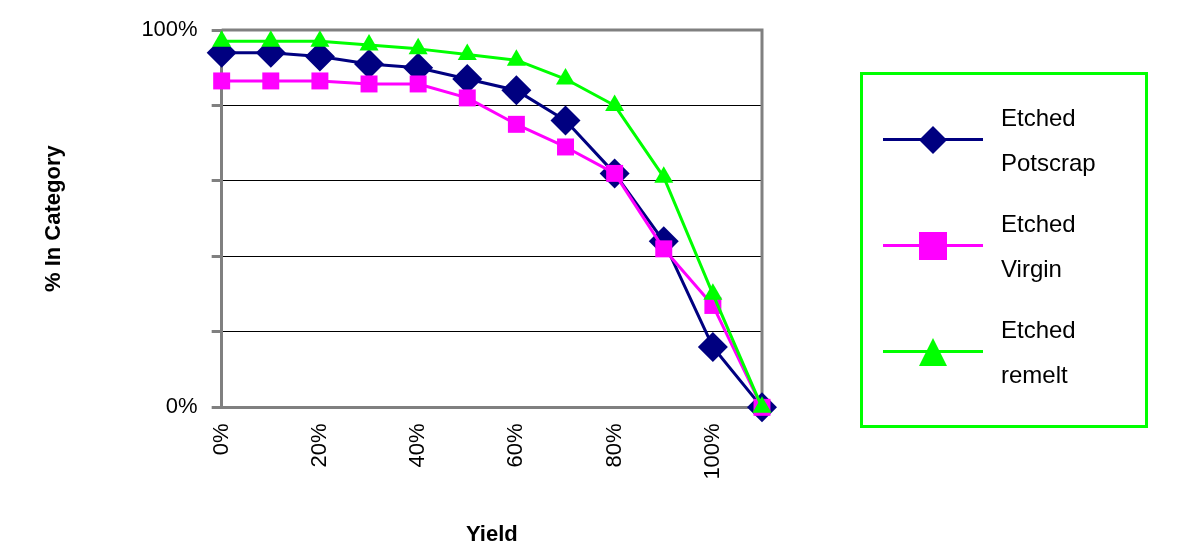 The image size is (1180, 552). What do you see at coordinates (53, 218) in the screenshot?
I see `y-axis-title: % In Category` at bounding box center [53, 218].